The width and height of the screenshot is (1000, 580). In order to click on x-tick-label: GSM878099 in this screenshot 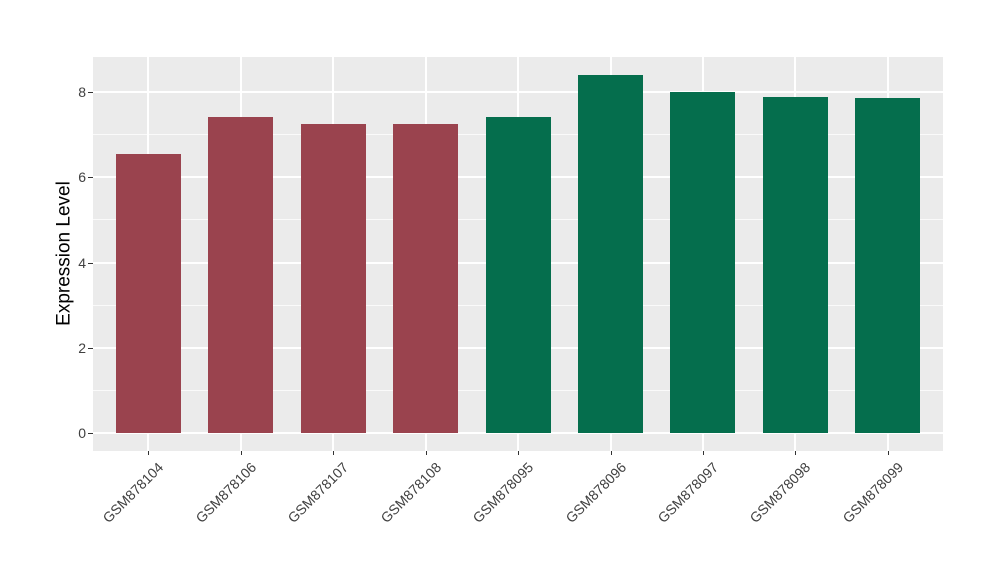, I will do `click(873, 492)`.